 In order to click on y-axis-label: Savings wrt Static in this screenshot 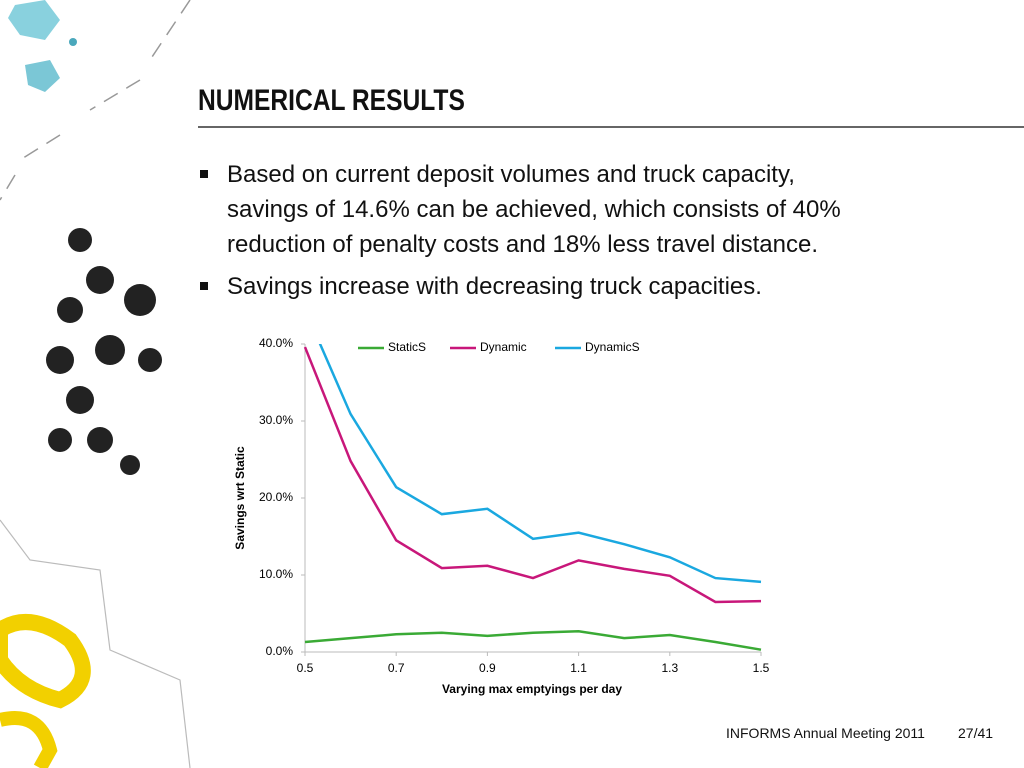, I will do `click(240, 498)`.